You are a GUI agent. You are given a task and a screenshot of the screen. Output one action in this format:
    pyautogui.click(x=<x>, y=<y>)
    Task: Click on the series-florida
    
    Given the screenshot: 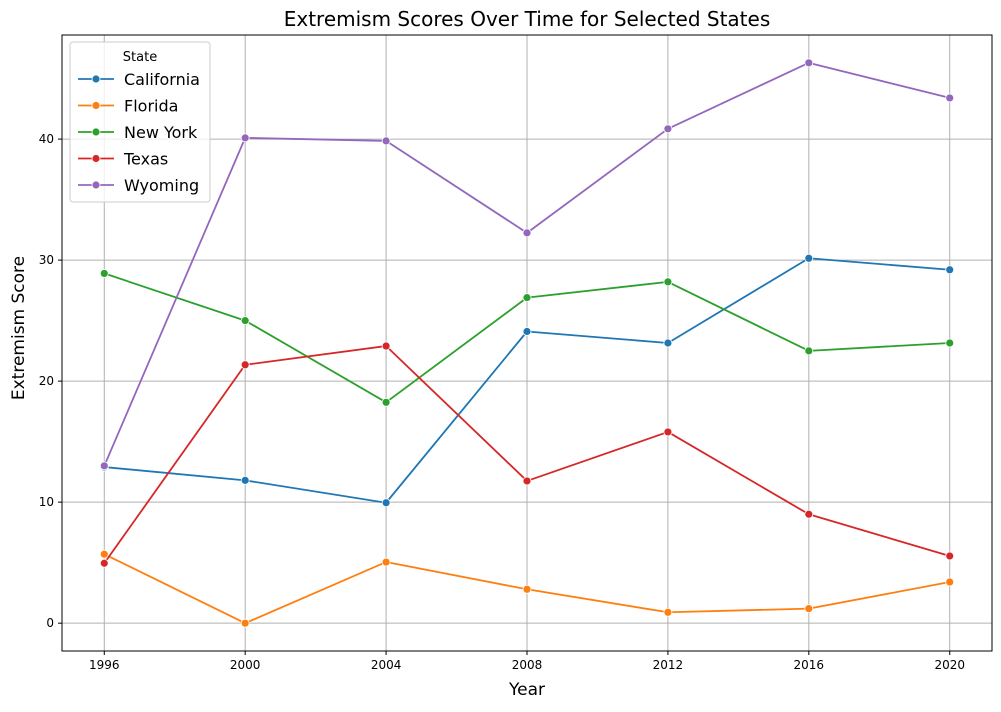 What is the action you would take?
    pyautogui.click(x=527, y=588)
    